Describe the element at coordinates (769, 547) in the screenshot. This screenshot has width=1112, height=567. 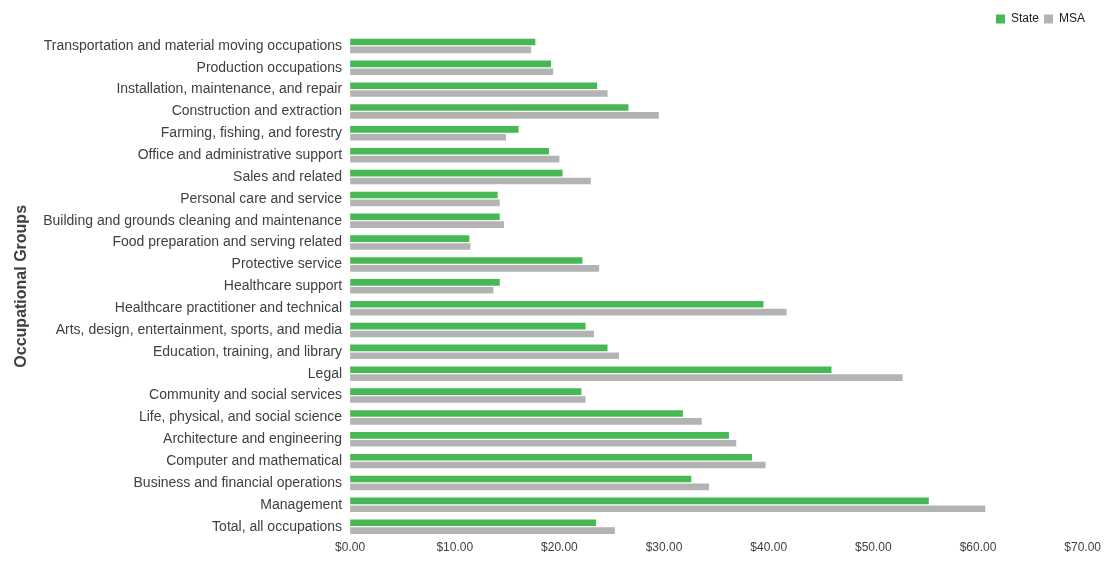
I see `x-tick-label: $40.00` at that location.